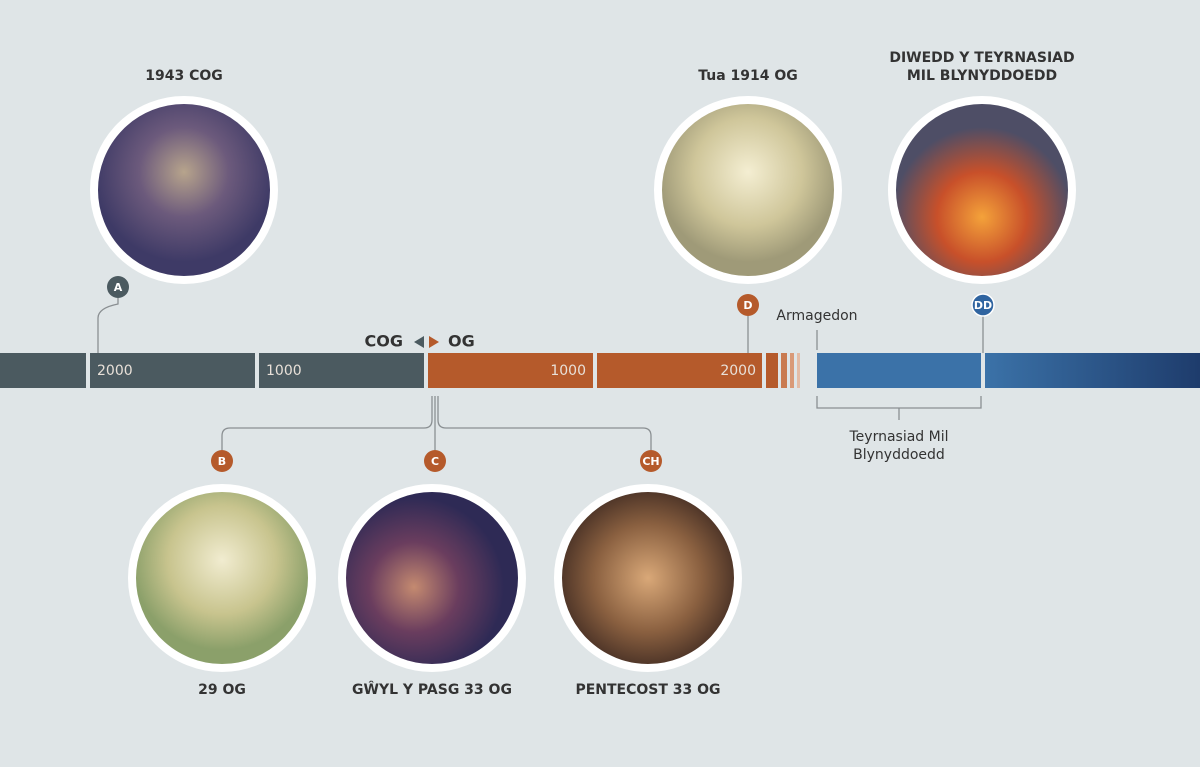 The width and height of the screenshot is (1200, 767). I want to click on marker-label: D, so click(747, 305).